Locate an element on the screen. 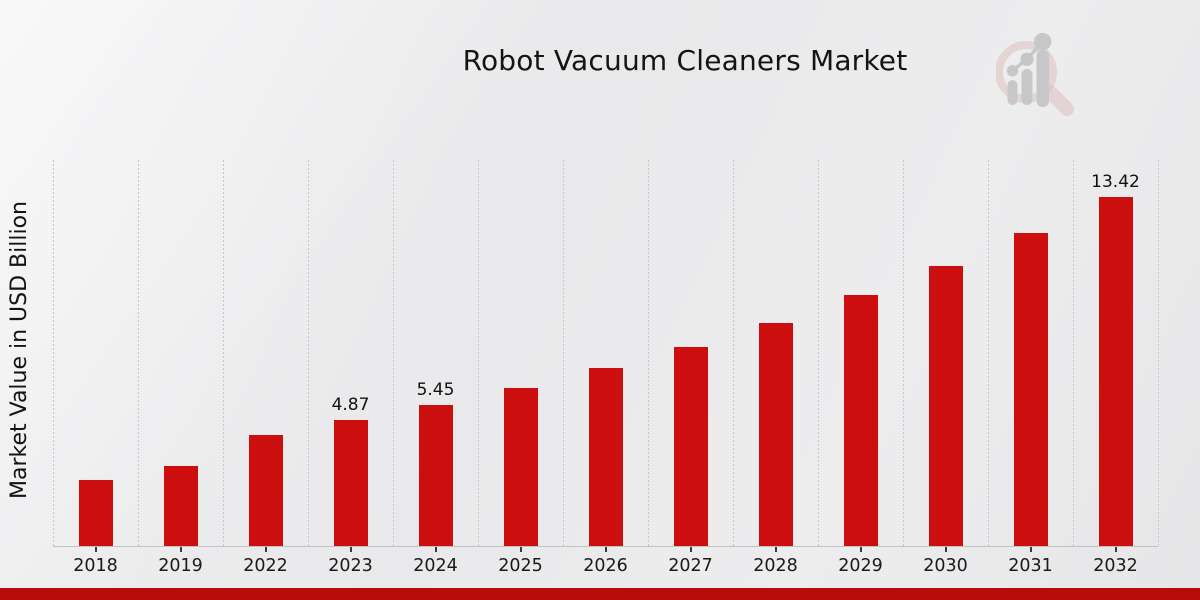 The width and height of the screenshot is (1200, 600). x-axis-label-2018: 2018 is located at coordinates (95, 566).